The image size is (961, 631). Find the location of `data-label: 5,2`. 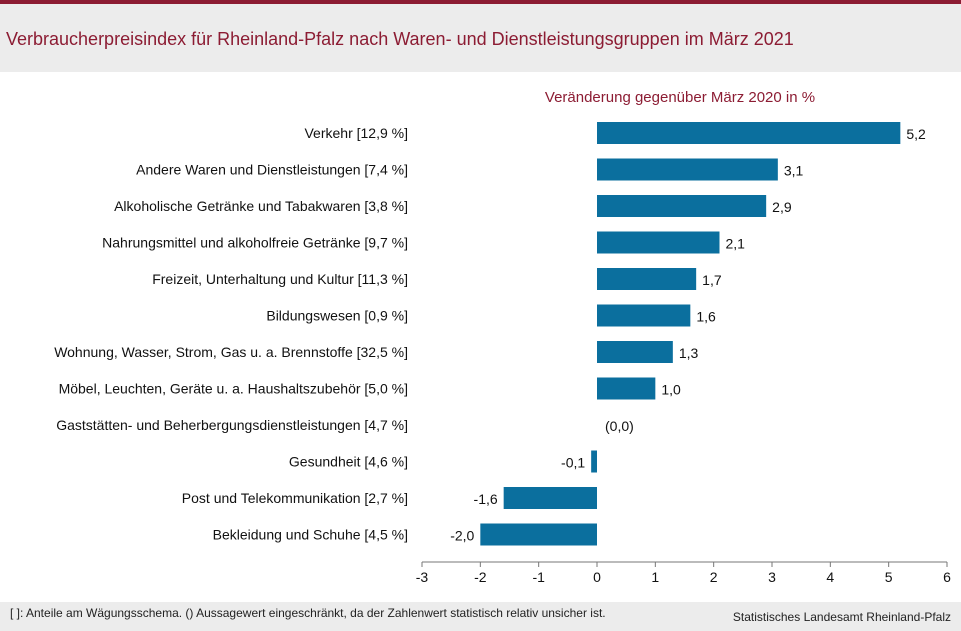

data-label: 5,2 is located at coordinates (916, 134).